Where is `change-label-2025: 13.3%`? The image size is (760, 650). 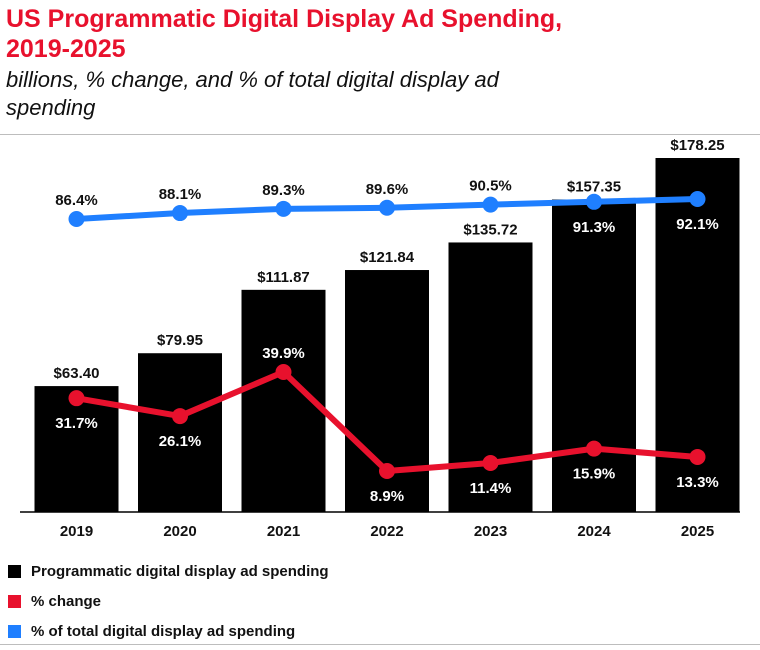
change-label-2025: 13.3% is located at coordinates (697, 482).